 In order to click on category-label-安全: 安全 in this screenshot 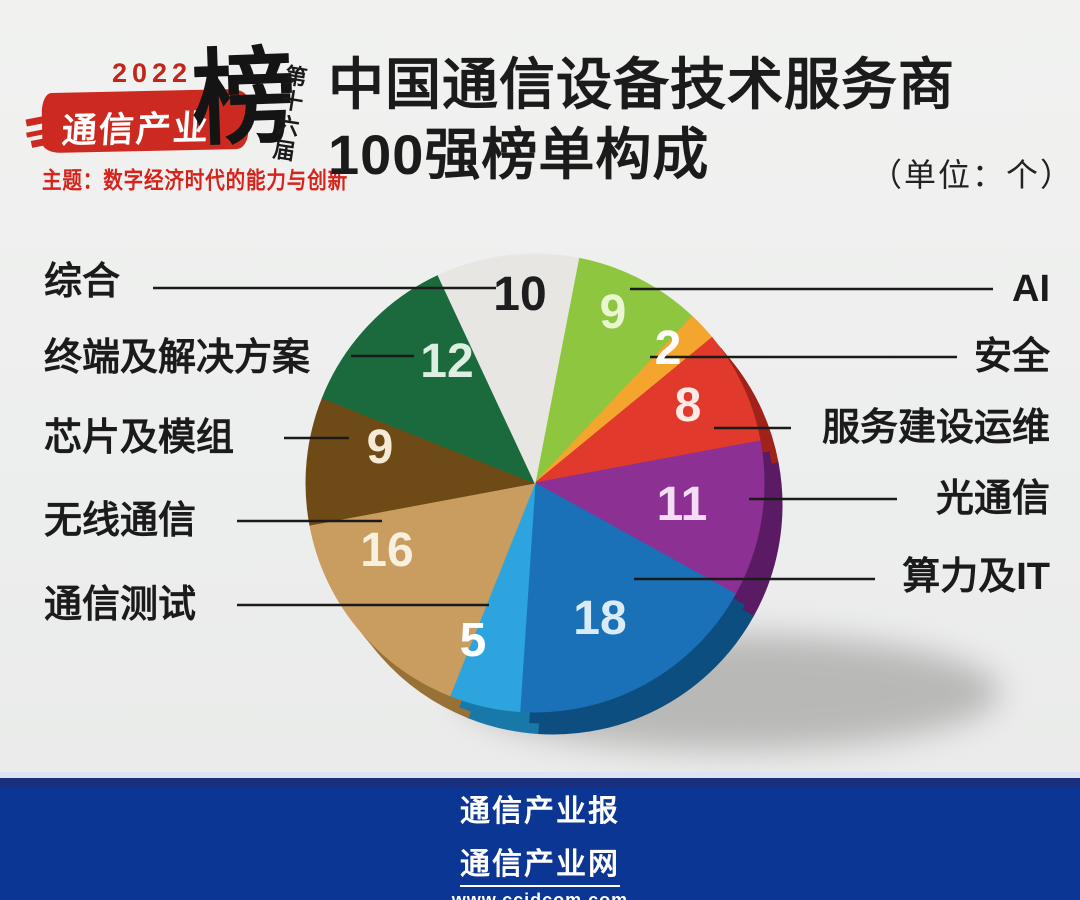, I will do `click(1011, 357)`.